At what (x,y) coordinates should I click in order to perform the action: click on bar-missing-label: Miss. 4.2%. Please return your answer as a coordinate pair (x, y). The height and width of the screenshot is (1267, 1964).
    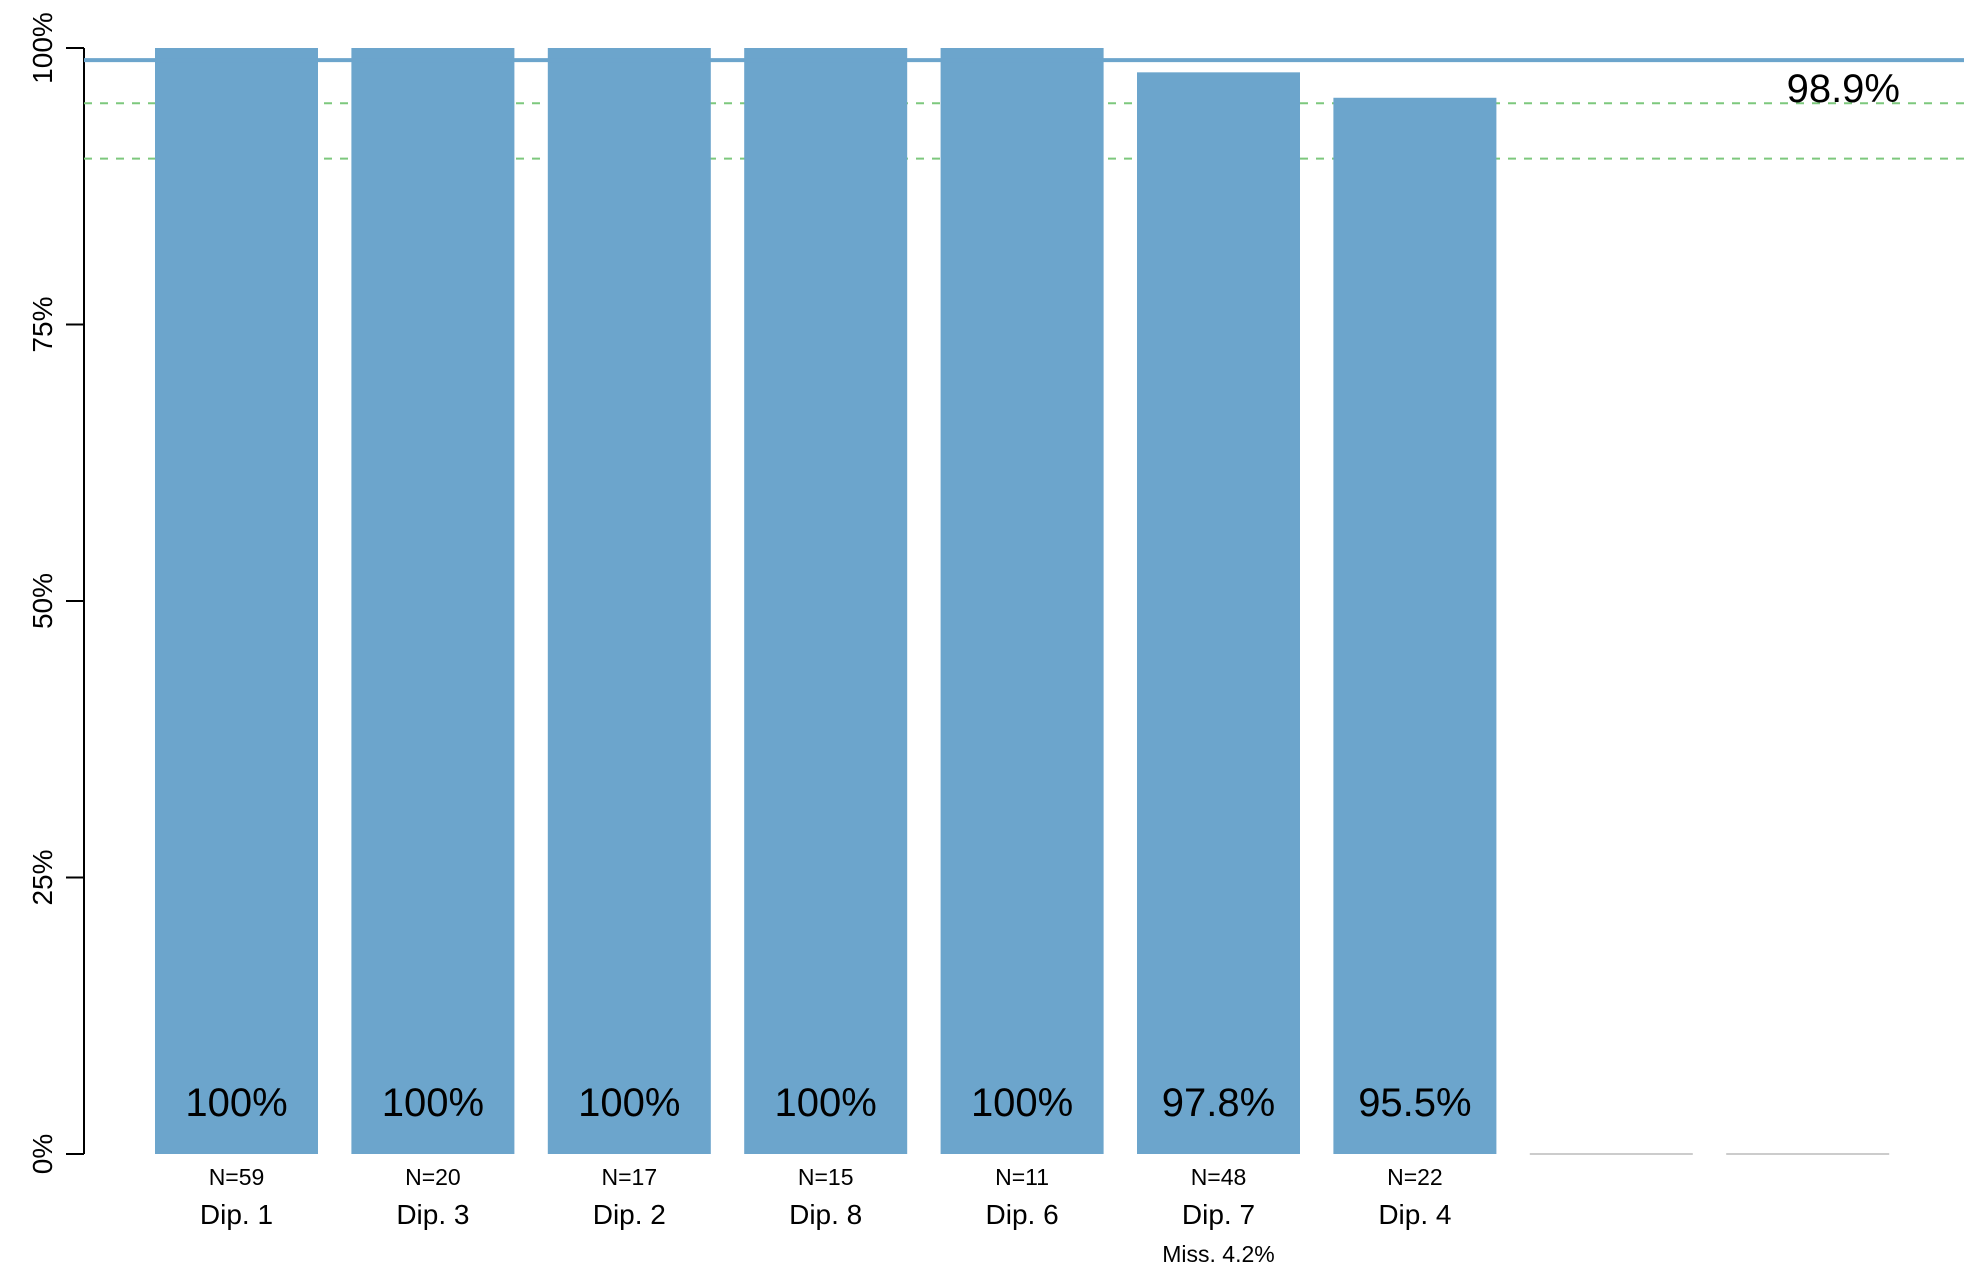
    Looking at the image, I should click on (1218, 1254).